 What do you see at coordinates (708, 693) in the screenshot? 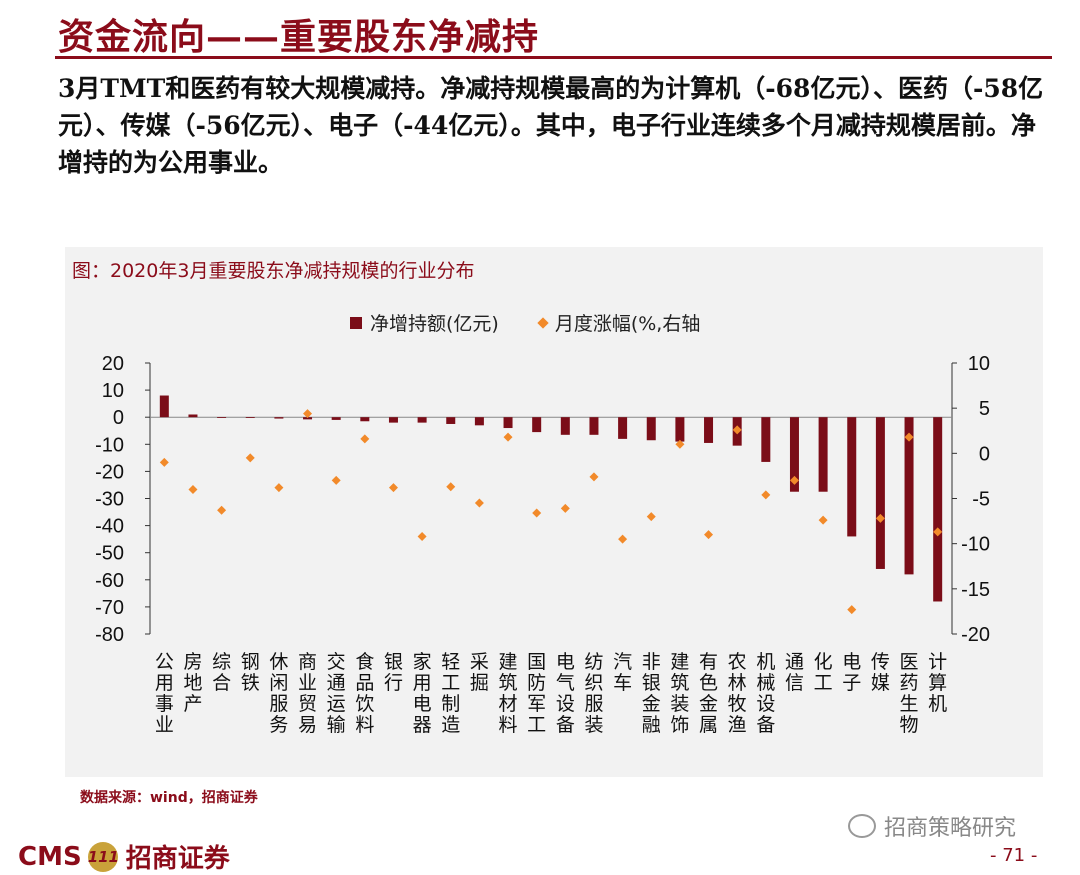
I see `category-label: 有色金属` at bounding box center [708, 693].